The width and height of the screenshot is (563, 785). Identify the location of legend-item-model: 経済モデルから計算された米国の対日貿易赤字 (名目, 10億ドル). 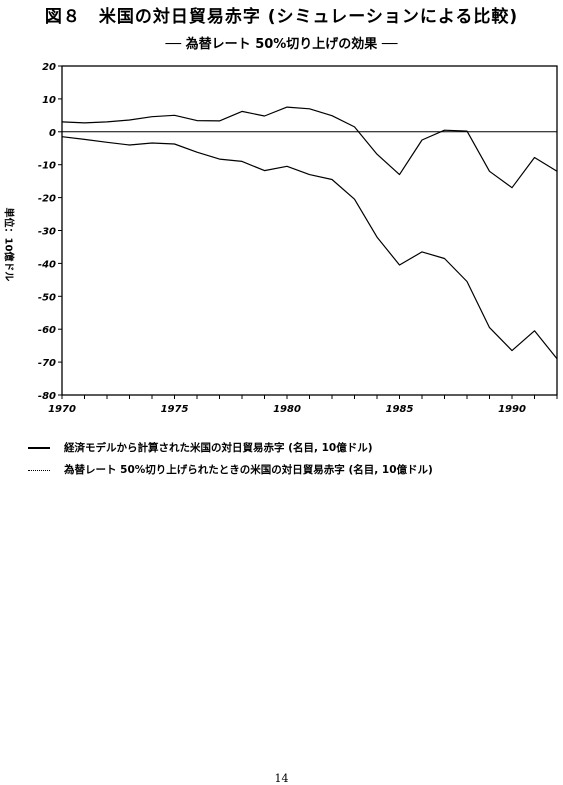
(200, 447).